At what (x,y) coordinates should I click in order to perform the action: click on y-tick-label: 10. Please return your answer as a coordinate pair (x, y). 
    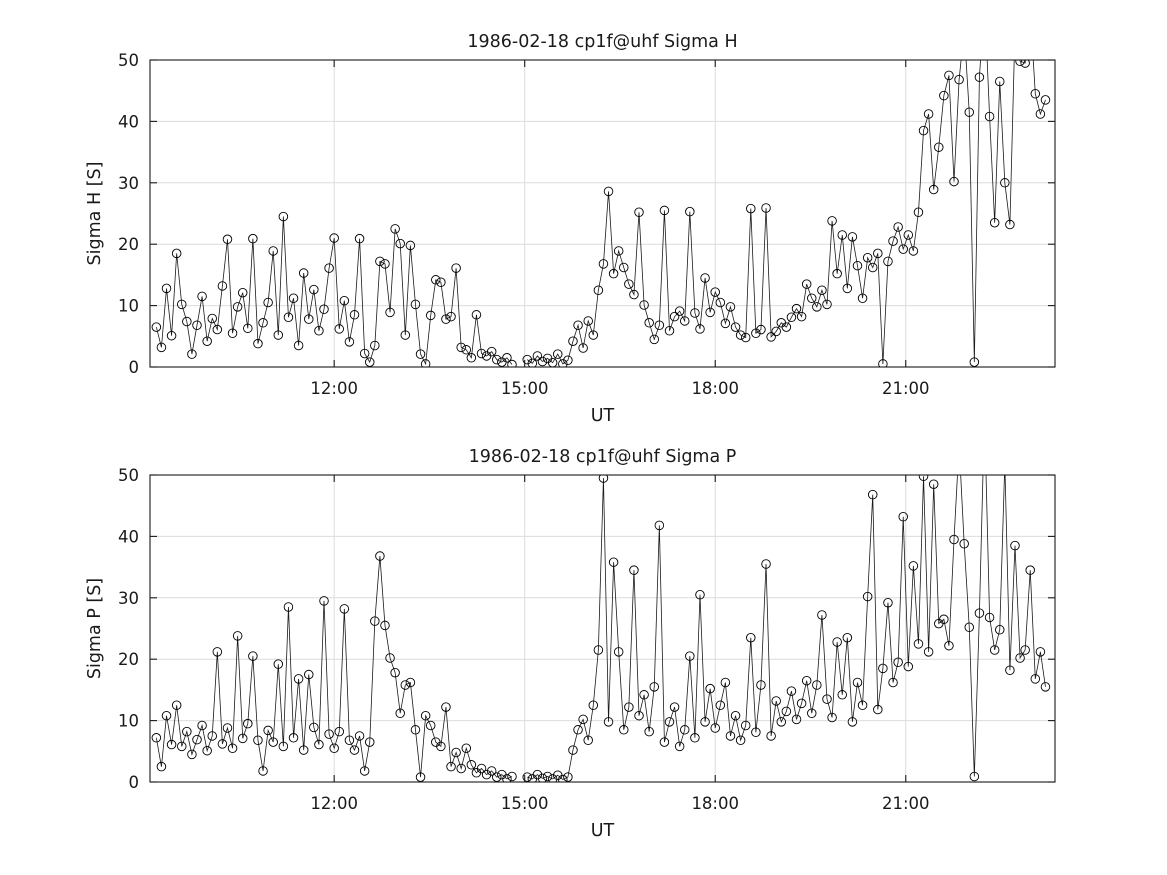
    Looking at the image, I should click on (128, 721).